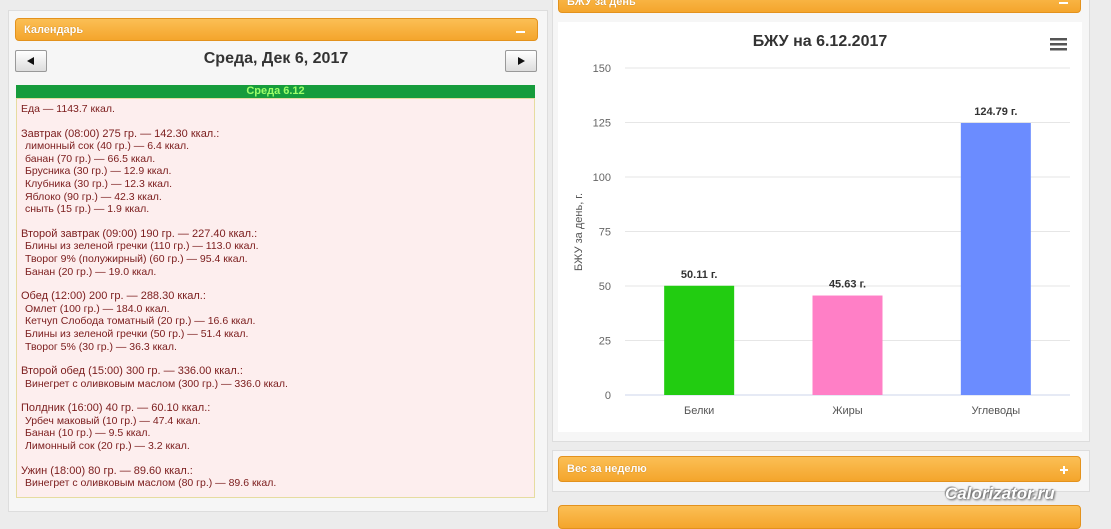  I want to click on weight-title: Вес за неделю, so click(607, 469).